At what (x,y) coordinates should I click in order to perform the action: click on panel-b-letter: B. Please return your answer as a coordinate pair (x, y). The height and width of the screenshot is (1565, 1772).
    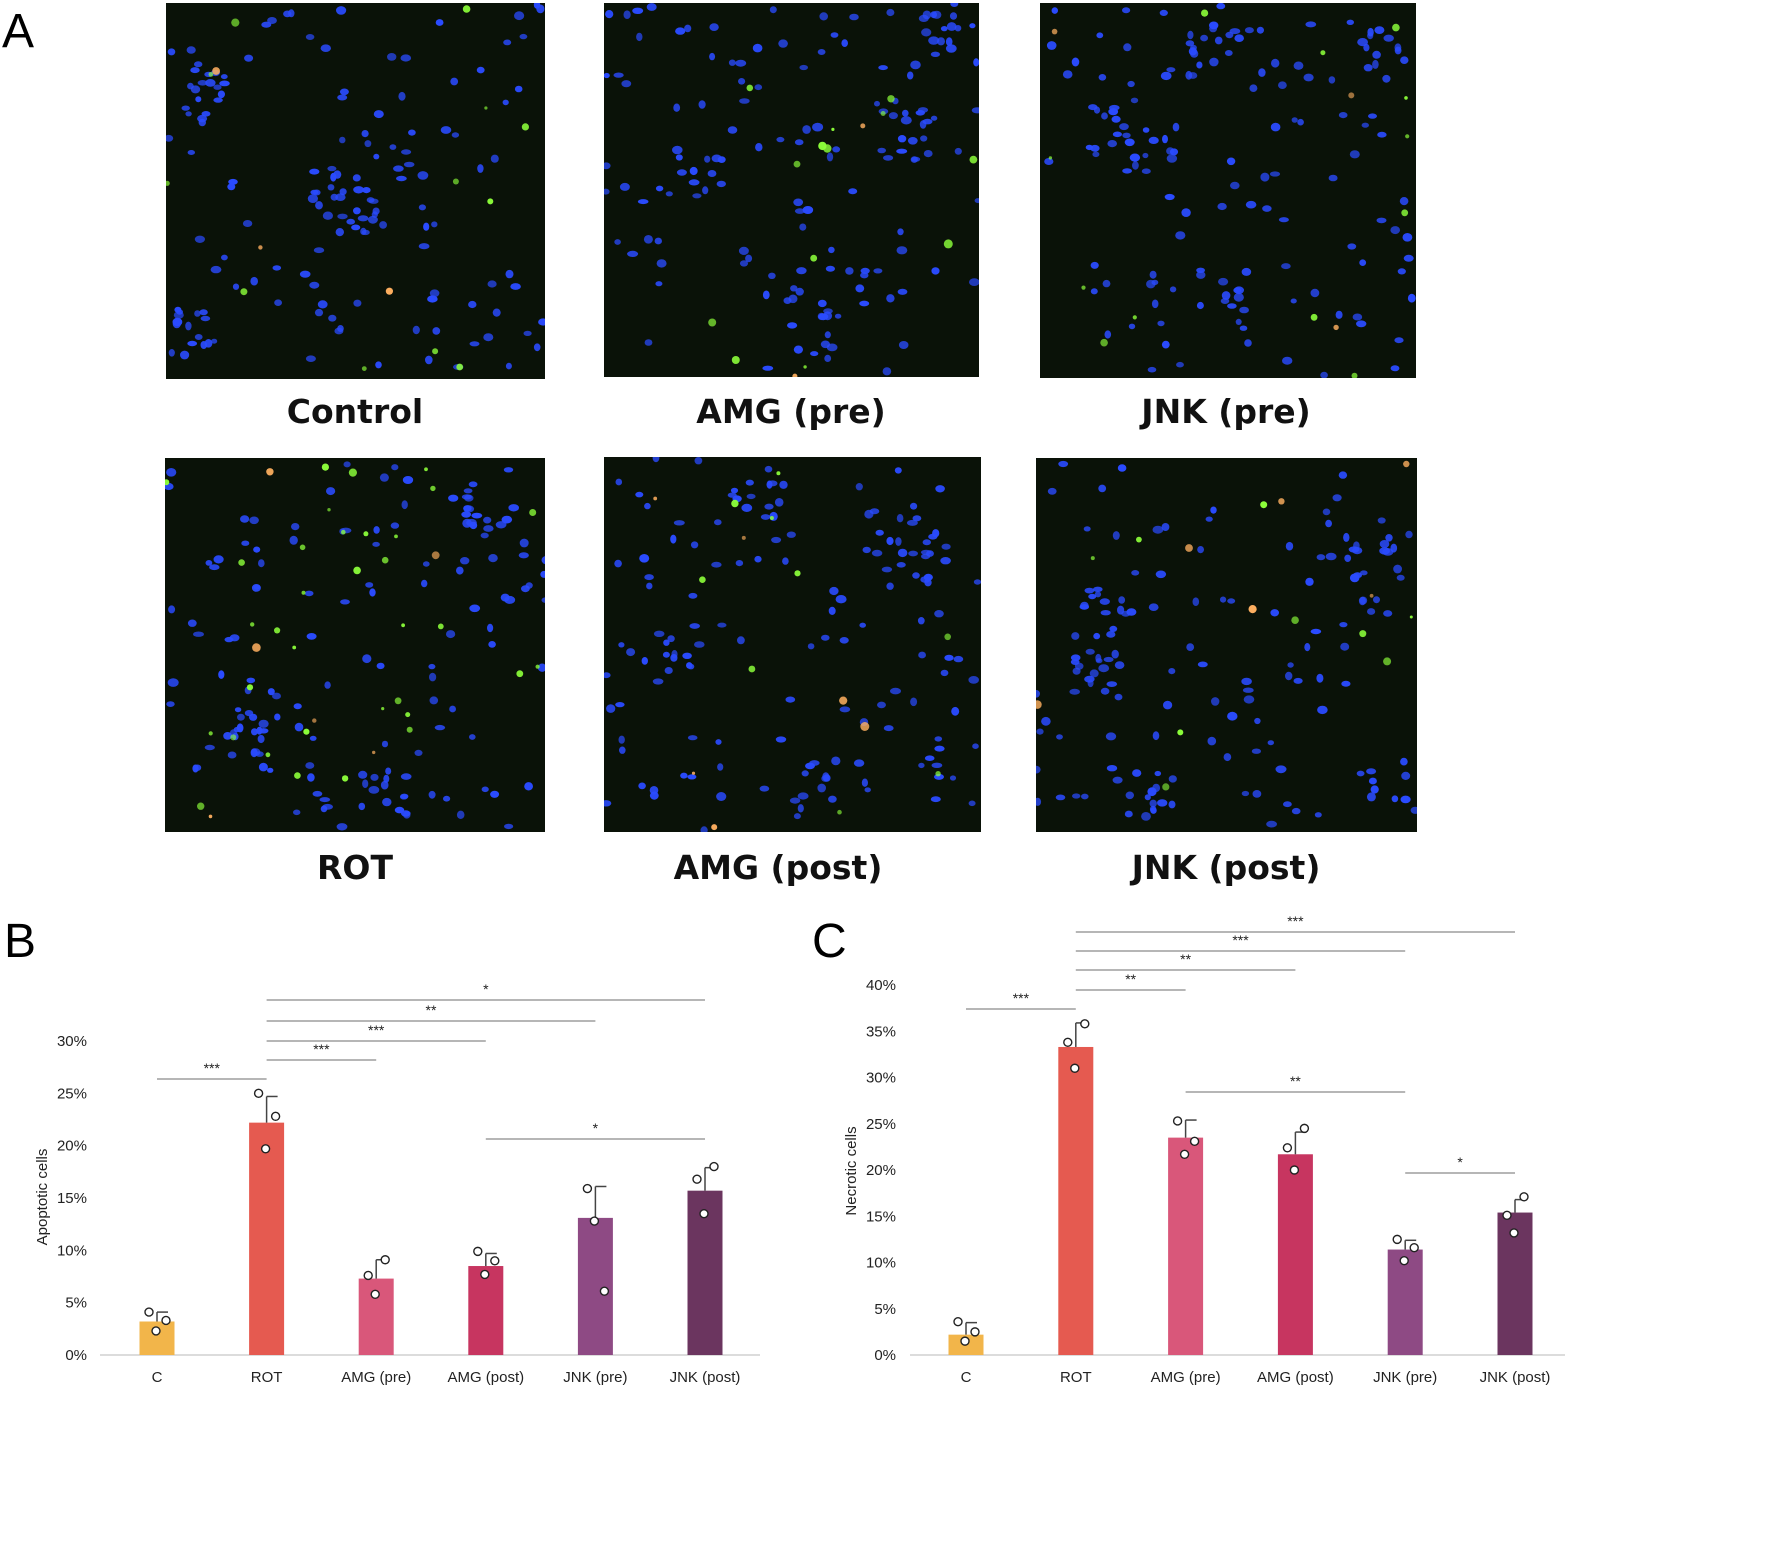
    Looking at the image, I should click on (20, 941).